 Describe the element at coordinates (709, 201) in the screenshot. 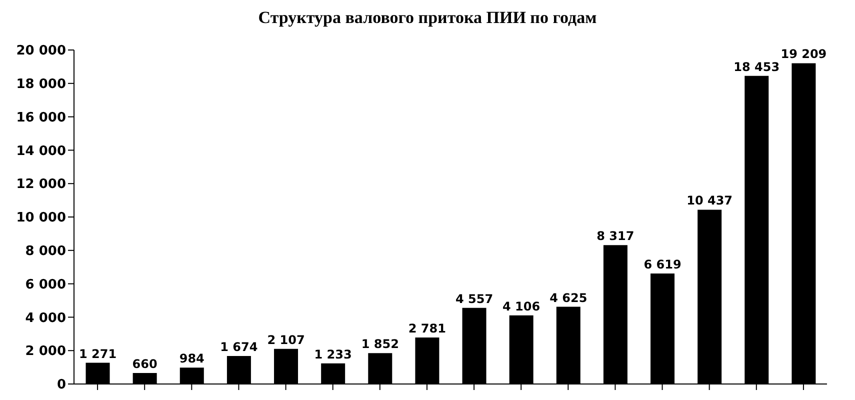

I see `data-label: 10 437` at that location.